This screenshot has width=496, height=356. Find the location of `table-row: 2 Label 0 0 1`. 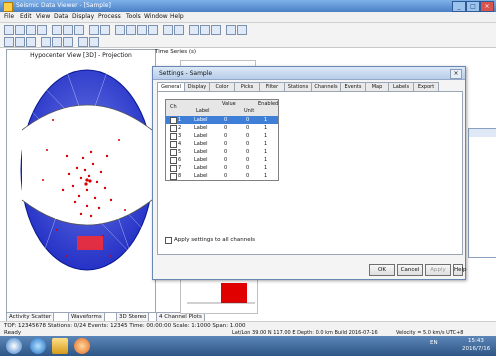

table-row: 2 Label 0 0 1 is located at coordinates (222, 128).